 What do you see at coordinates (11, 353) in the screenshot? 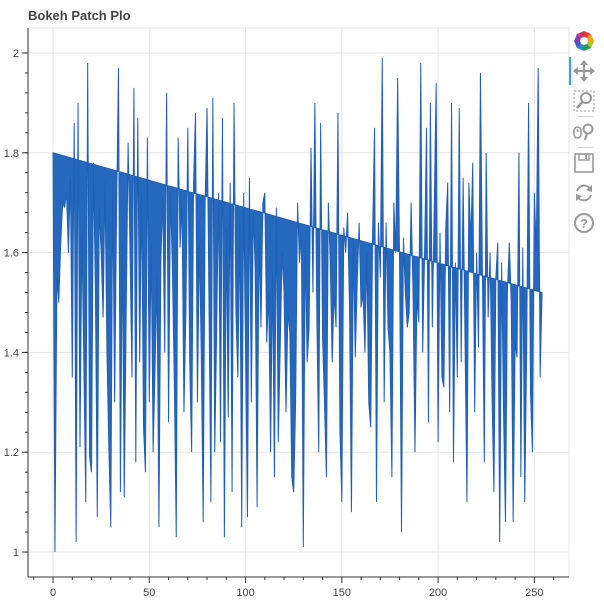
I see `y-tick-label: 1.4` at bounding box center [11, 353].